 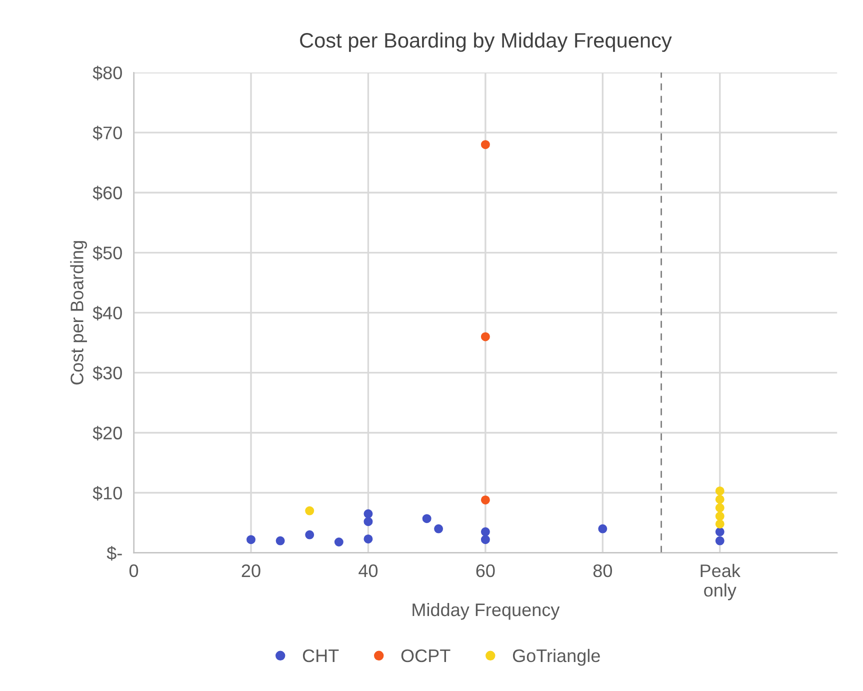 What do you see at coordinates (107, 133) in the screenshot?
I see `y-tick-label: $70` at bounding box center [107, 133].